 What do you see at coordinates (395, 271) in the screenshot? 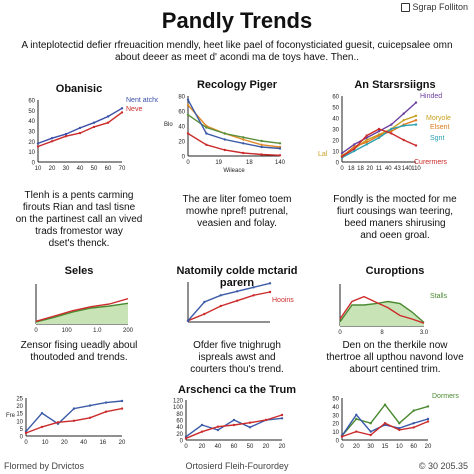
I see `panel-6-title: Curoptions` at bounding box center [395, 271].